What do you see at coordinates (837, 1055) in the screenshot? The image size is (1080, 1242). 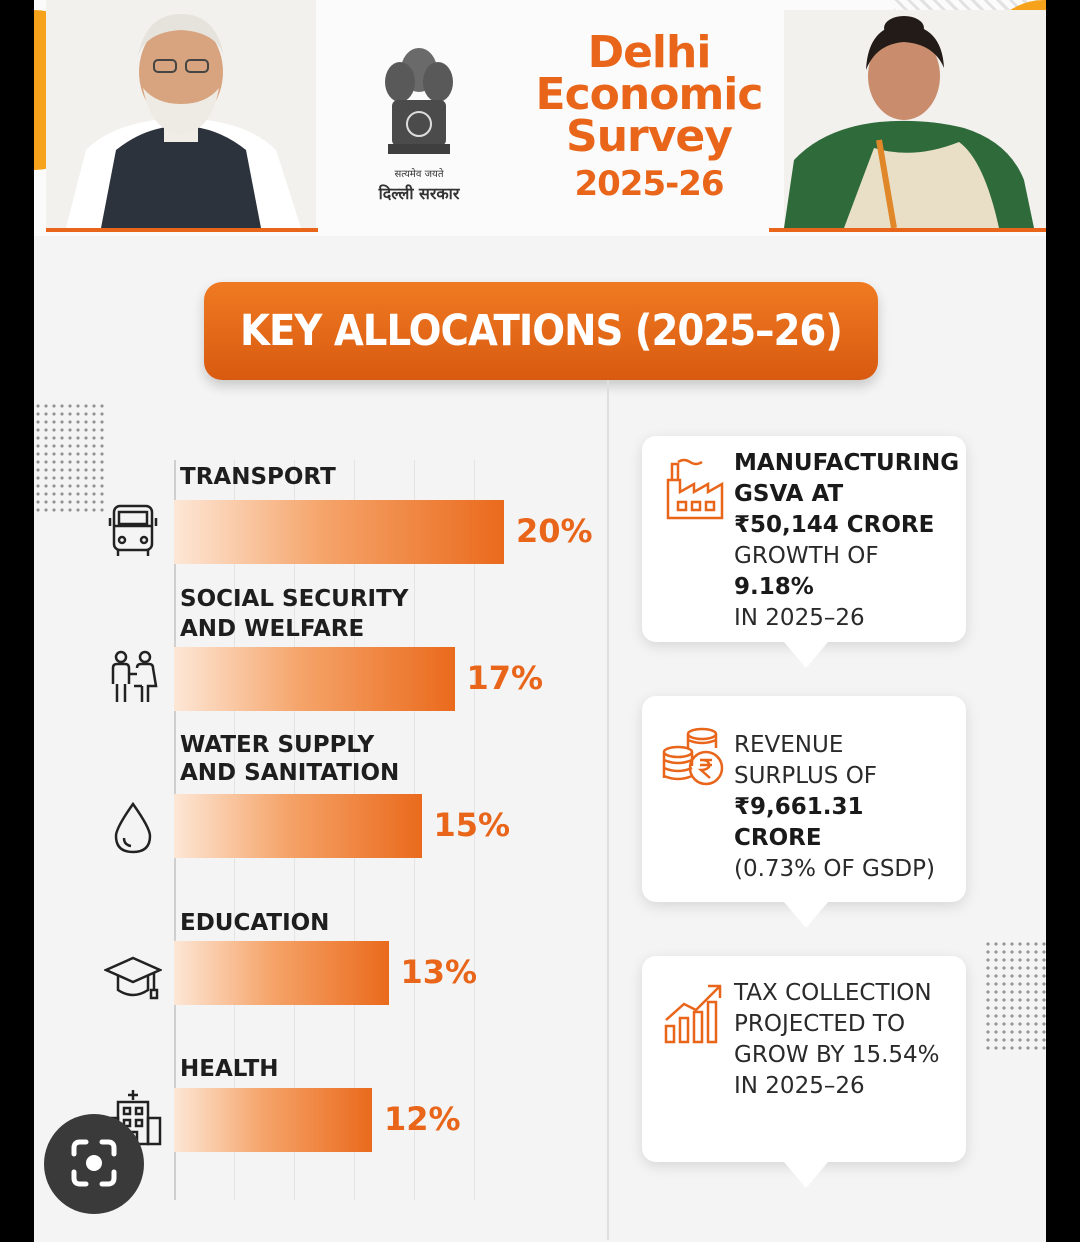 I see `card-line: GROW BY 15.54%` at bounding box center [837, 1055].